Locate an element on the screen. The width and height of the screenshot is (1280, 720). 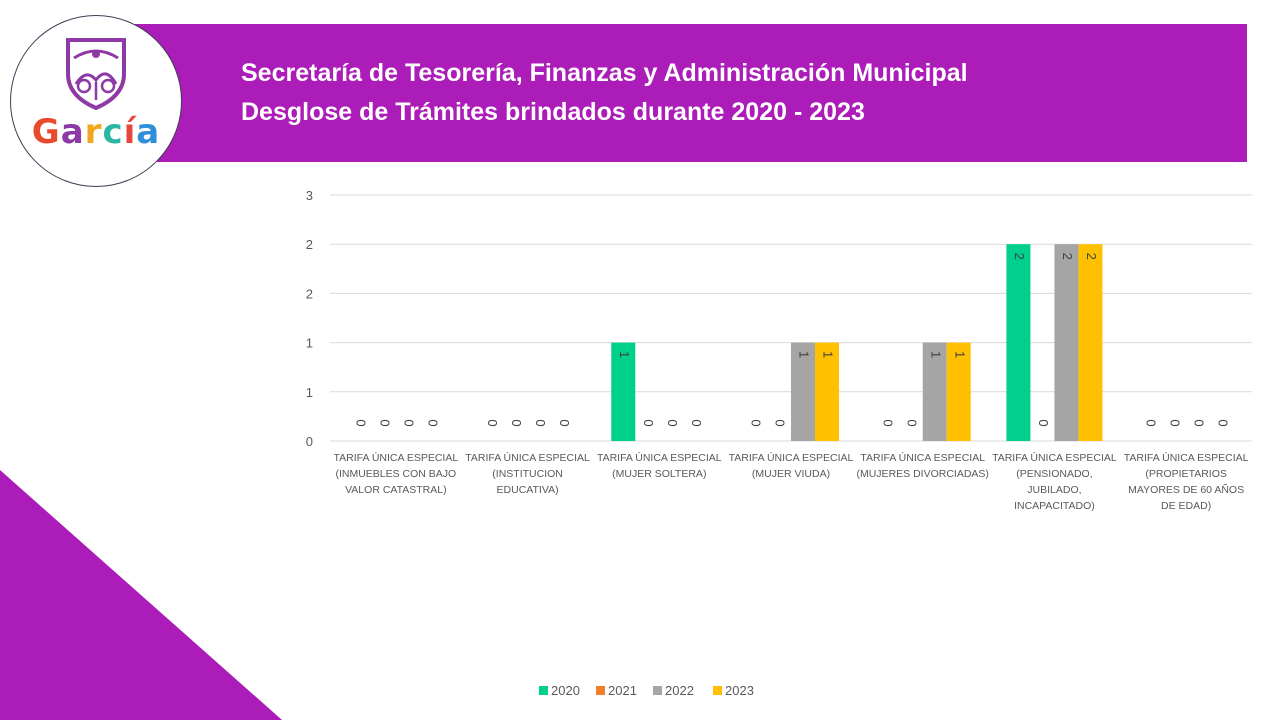
legend-label: 2022 is located at coordinates (679, 690).